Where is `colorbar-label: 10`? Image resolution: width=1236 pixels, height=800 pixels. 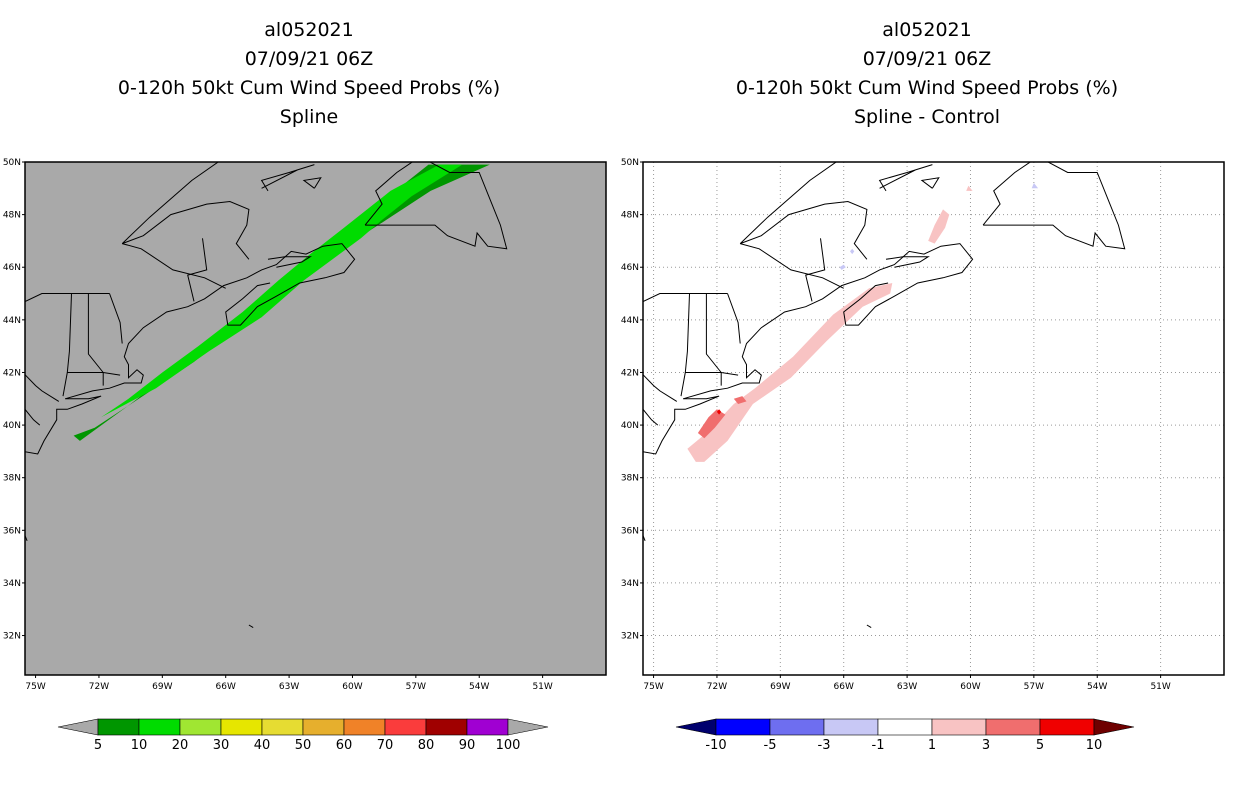
colorbar-label: 10 is located at coordinates (1094, 745).